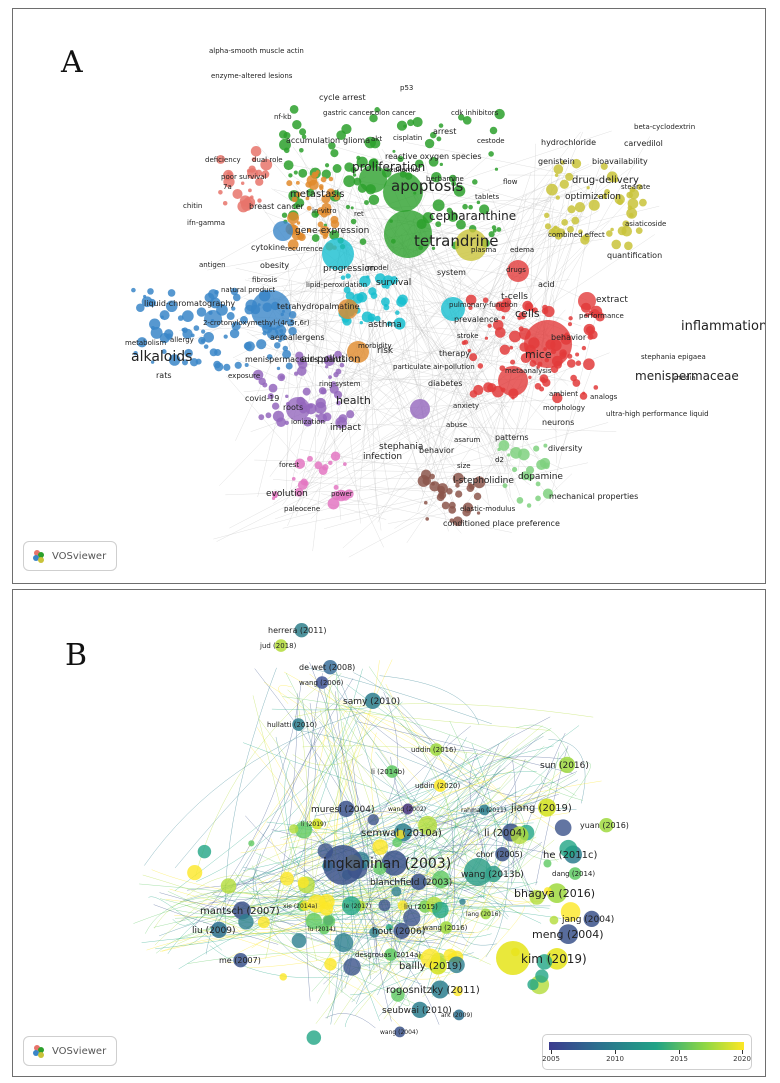 The height and width of the screenshot is (1083, 780). What do you see at coordinates (244, 376) in the screenshot?
I see `keyword-label: exposure` at bounding box center [244, 376].